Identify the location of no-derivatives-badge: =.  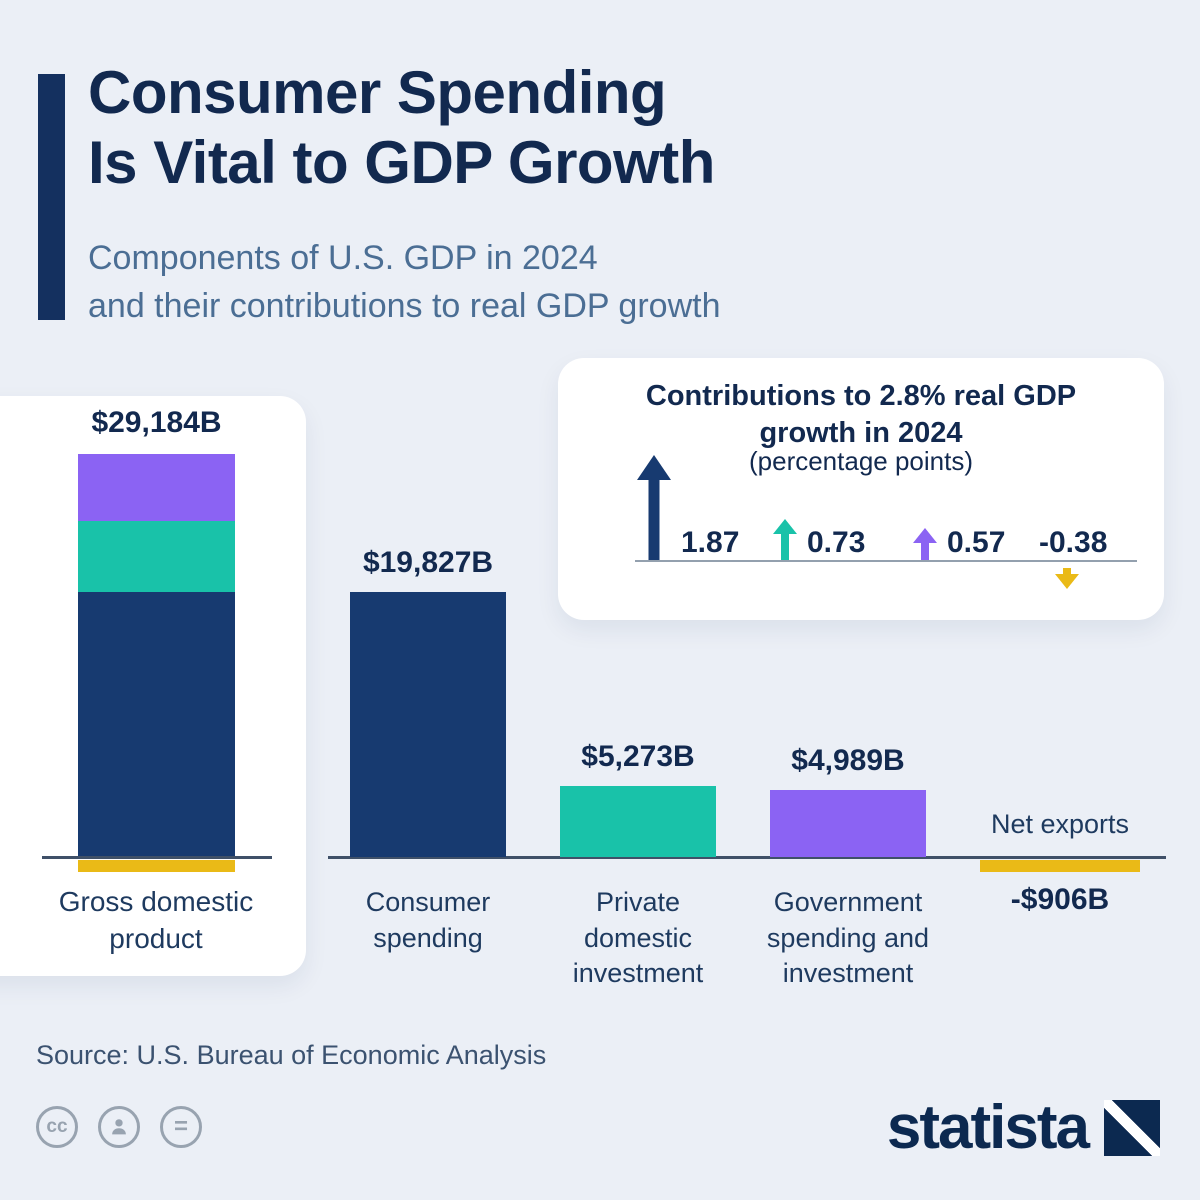
(181, 1127).